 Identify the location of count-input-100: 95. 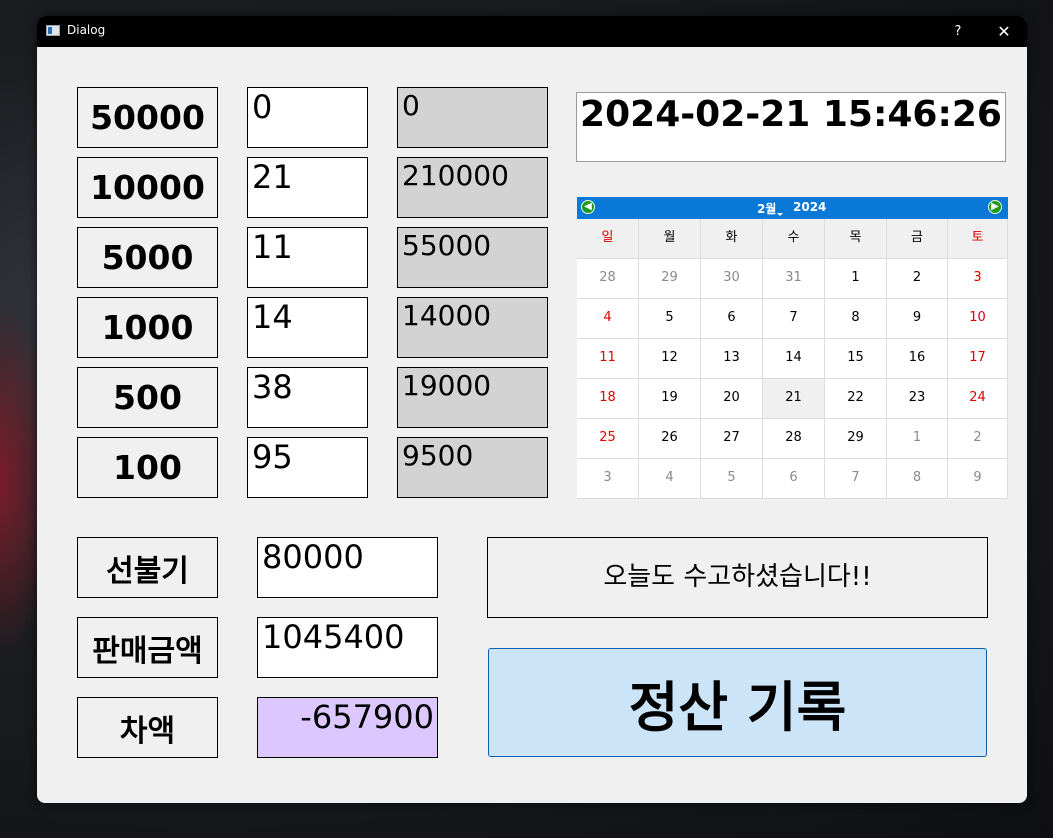
(307, 467).